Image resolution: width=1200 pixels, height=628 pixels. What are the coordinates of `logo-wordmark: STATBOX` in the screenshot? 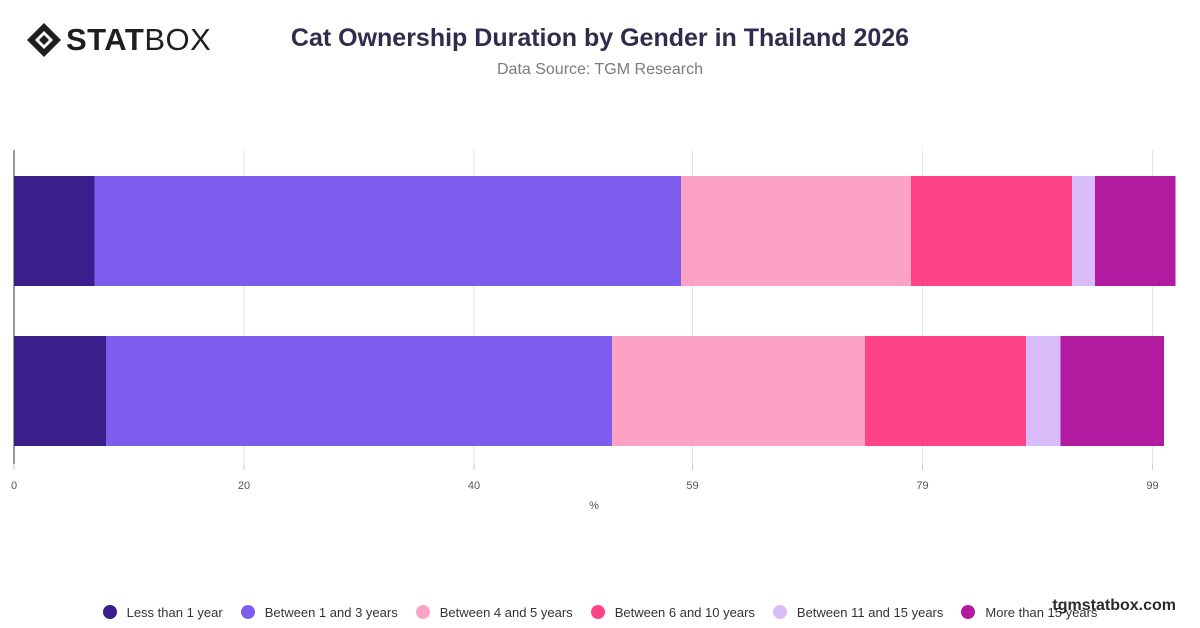 It's located at (138, 40).